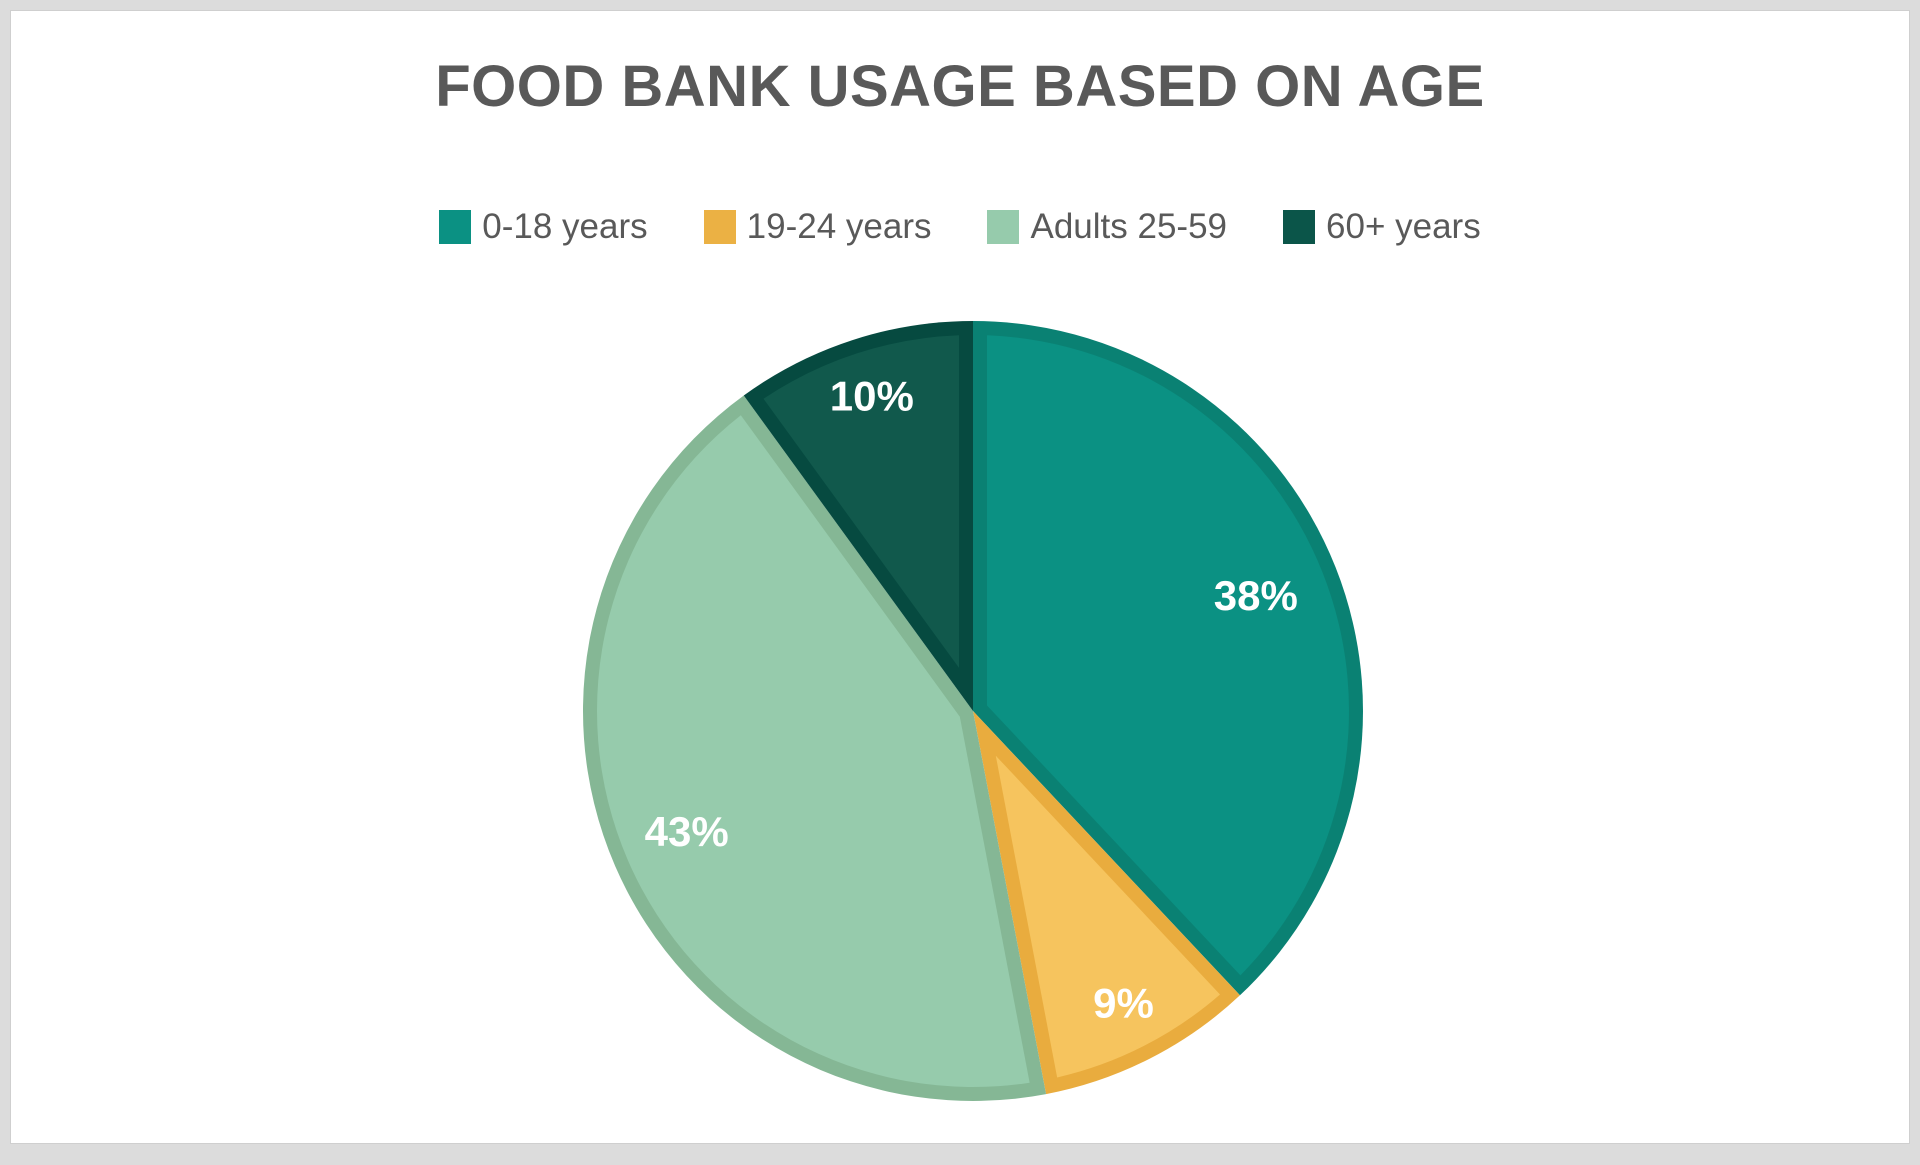 This screenshot has height=1165, width=1920. What do you see at coordinates (960, 86) in the screenshot?
I see `chart-title: FOOD BANK USAGE BASED ON AGE` at bounding box center [960, 86].